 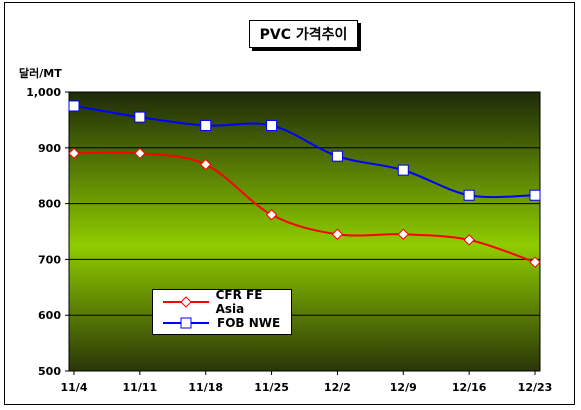 I want to click on x-tick-label: 11/4, so click(x=74, y=387).